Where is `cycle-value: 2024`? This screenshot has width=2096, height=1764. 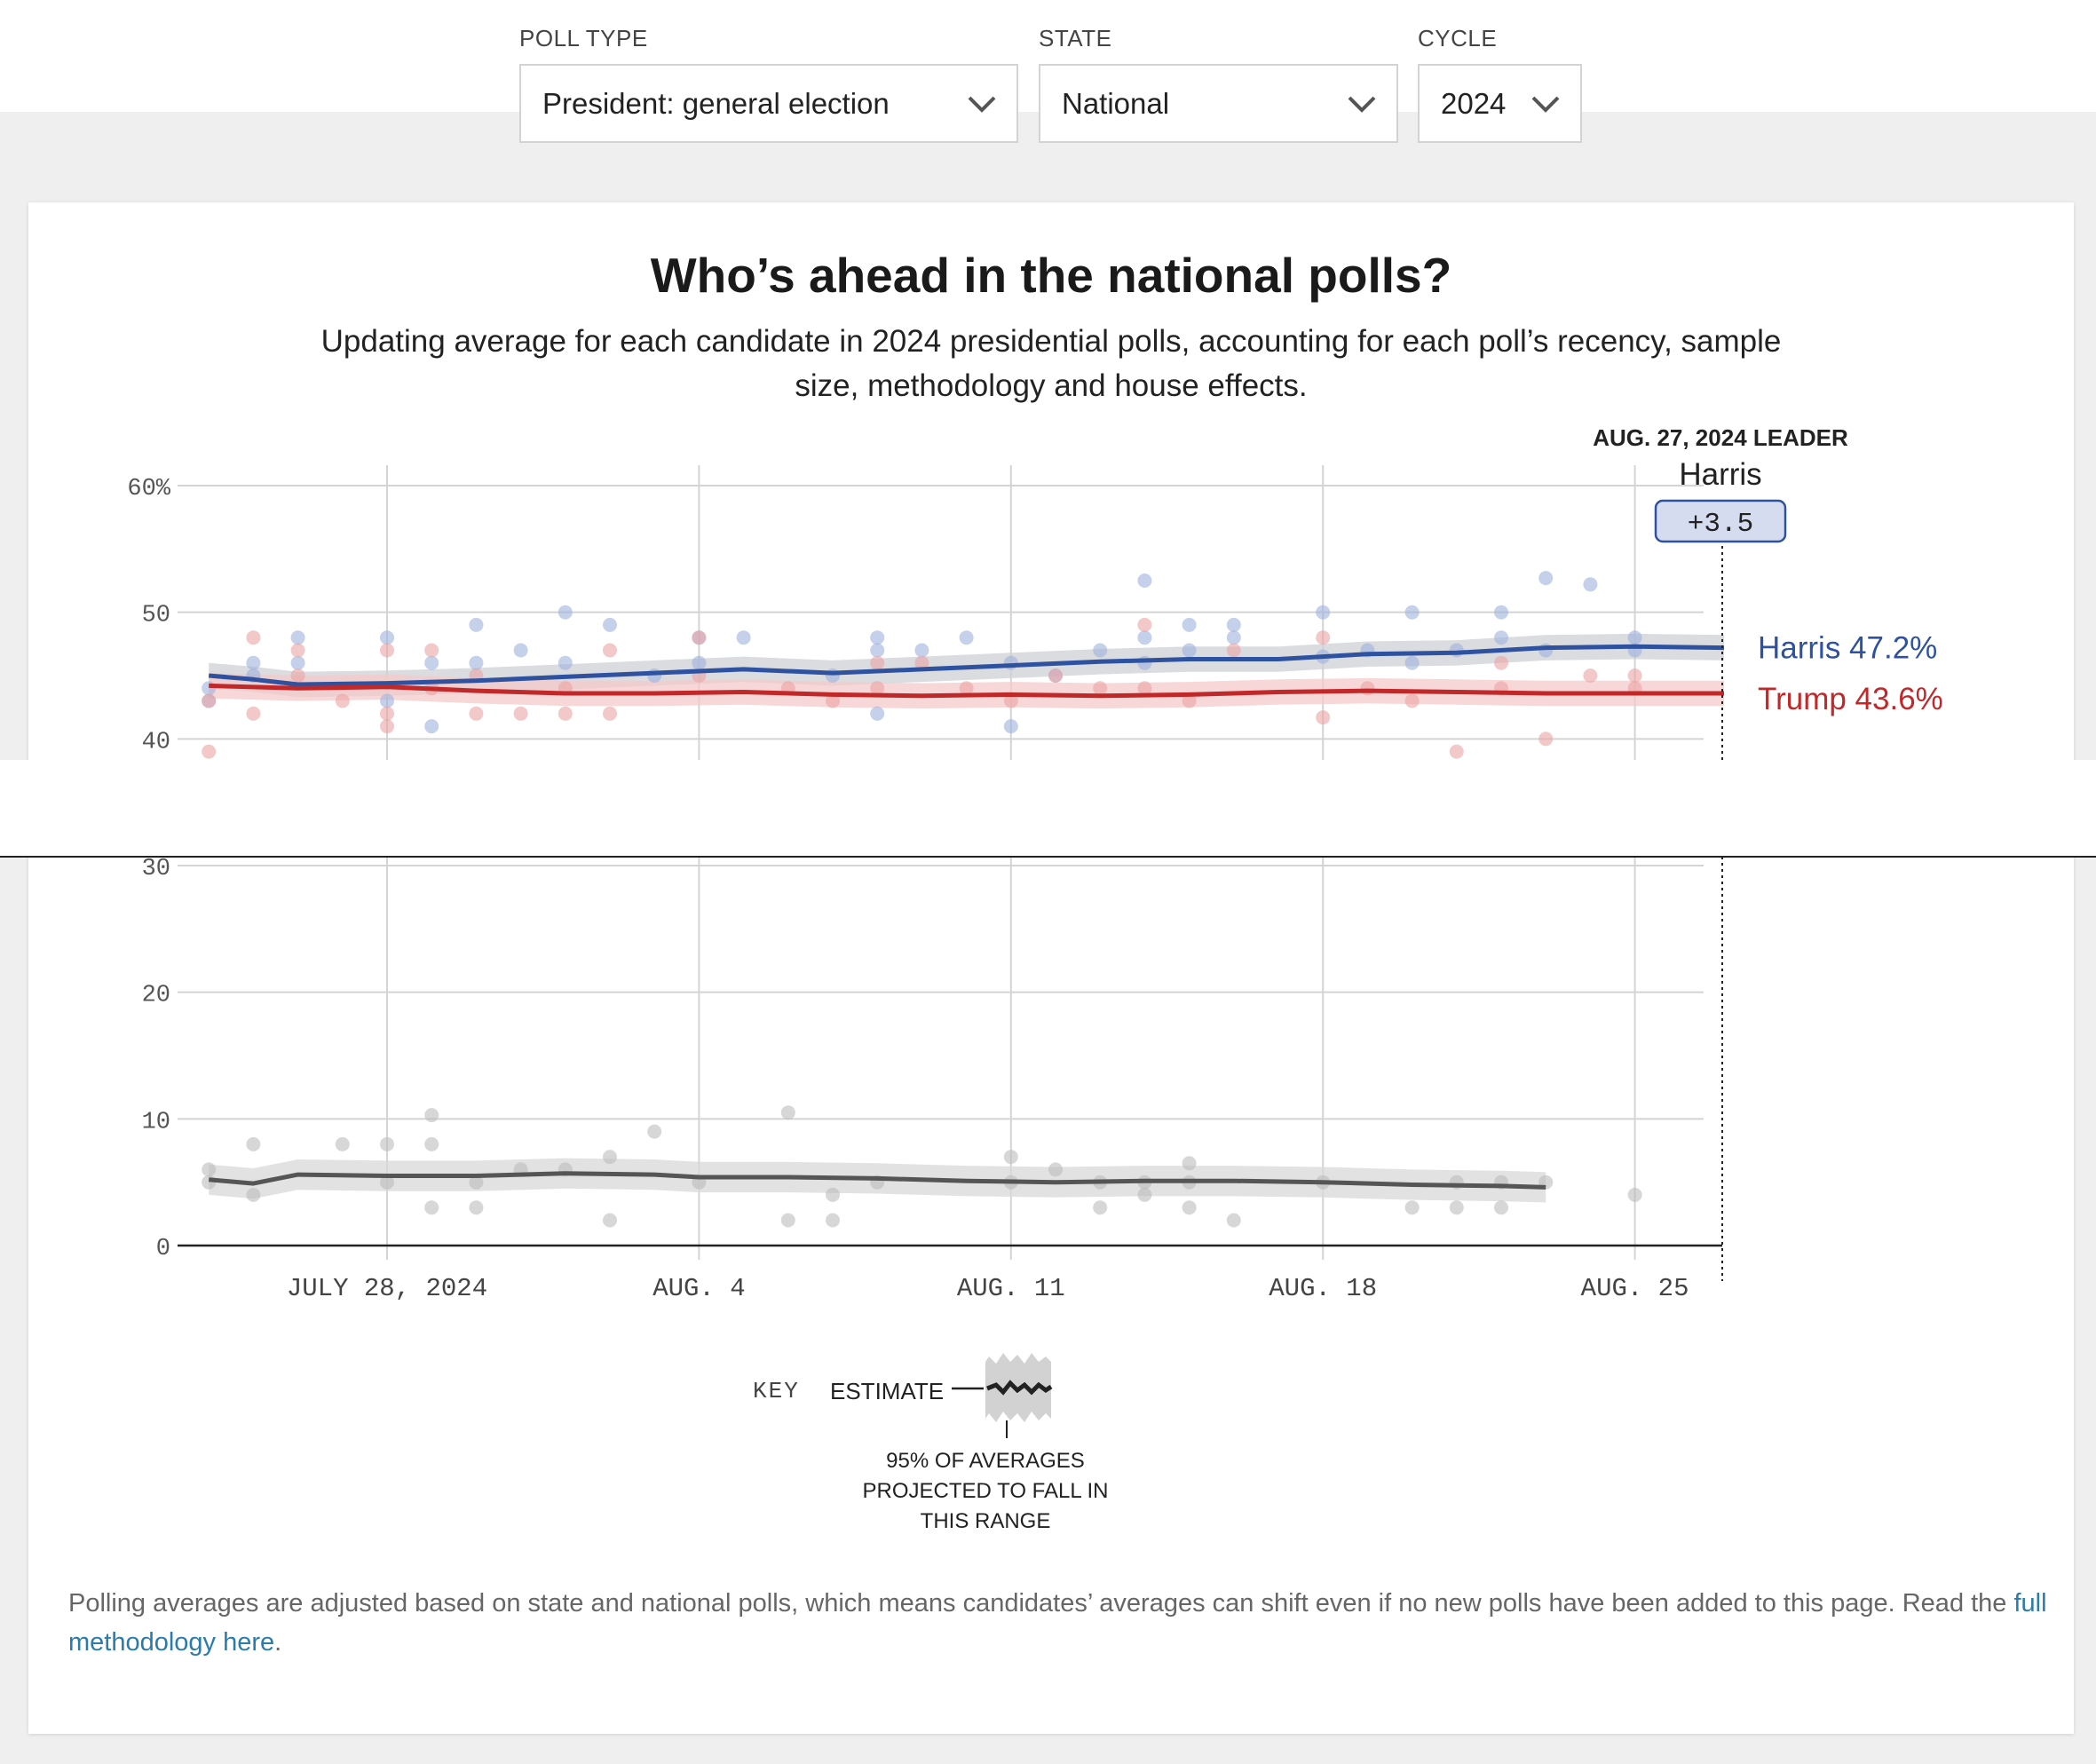 cycle-value: 2024 is located at coordinates (1474, 103).